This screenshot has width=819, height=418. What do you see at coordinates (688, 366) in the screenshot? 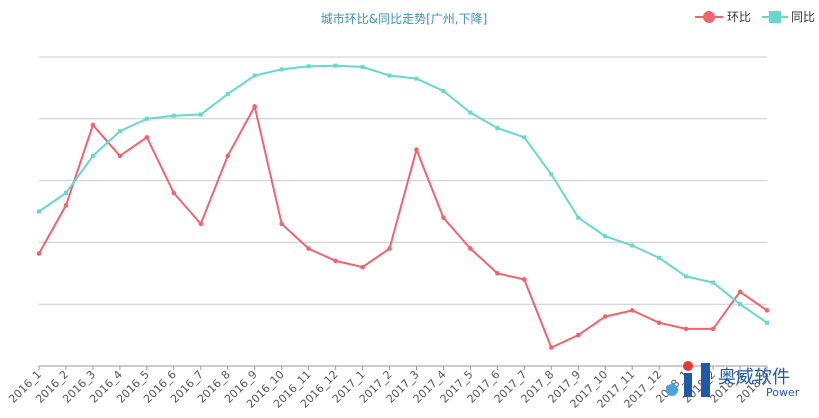
I see `logo-dot-red` at bounding box center [688, 366].